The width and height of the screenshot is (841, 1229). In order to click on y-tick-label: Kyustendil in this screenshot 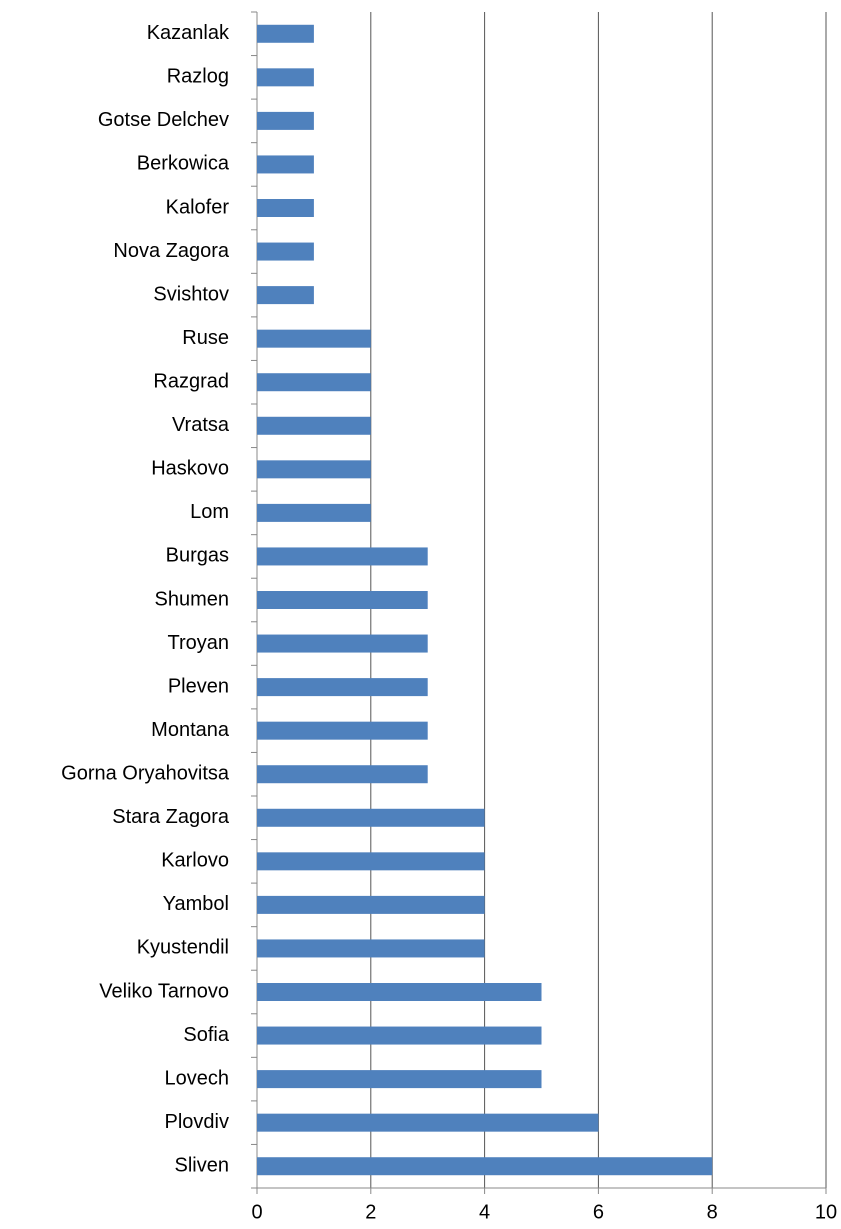, I will do `click(183, 948)`.